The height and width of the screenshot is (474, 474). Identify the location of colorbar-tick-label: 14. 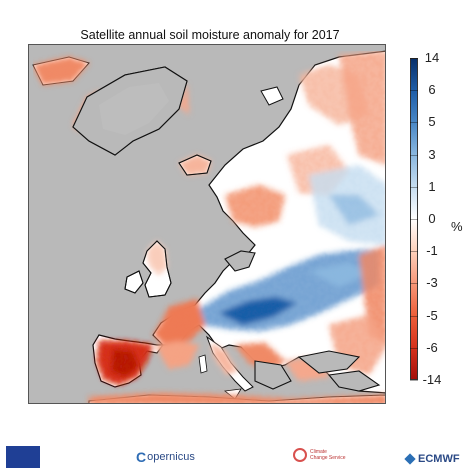
(432, 57).